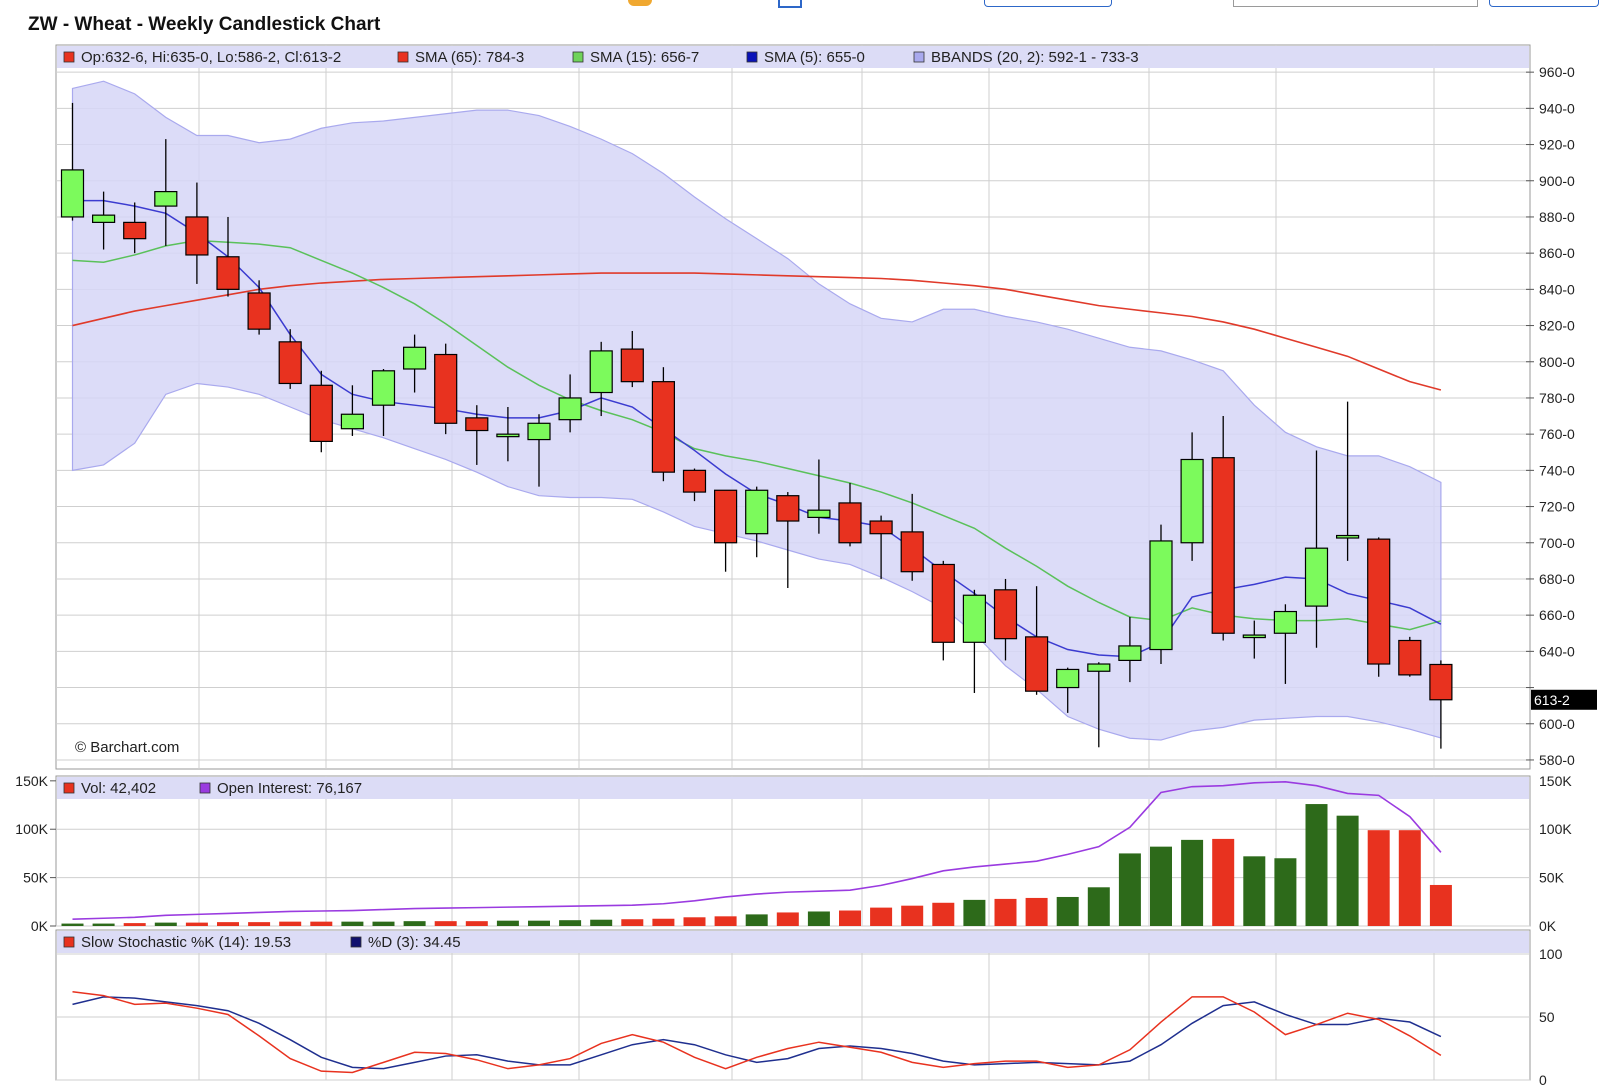 The width and height of the screenshot is (1600, 1087). What do you see at coordinates (1557, 72) in the screenshot?
I see `price-ytick-label-19: 960-0` at bounding box center [1557, 72].